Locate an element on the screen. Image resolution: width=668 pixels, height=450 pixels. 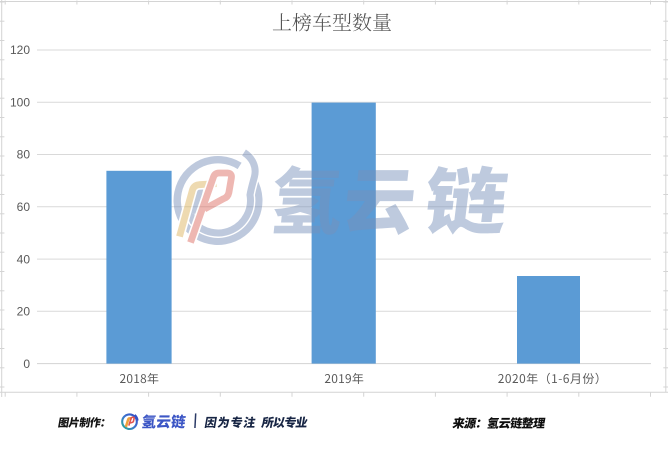
svg-text: 120 is located at coordinates (20, 50).